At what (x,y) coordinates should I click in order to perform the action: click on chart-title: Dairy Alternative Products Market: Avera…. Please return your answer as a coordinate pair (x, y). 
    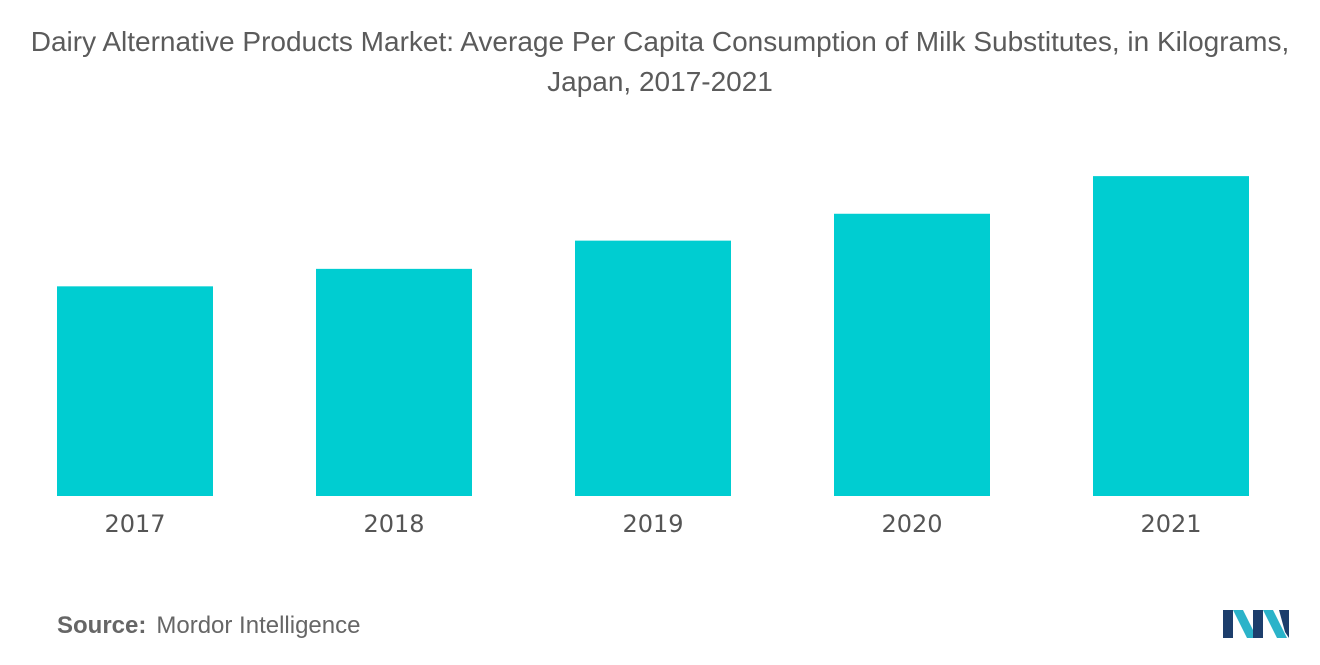
    Looking at the image, I should click on (660, 61).